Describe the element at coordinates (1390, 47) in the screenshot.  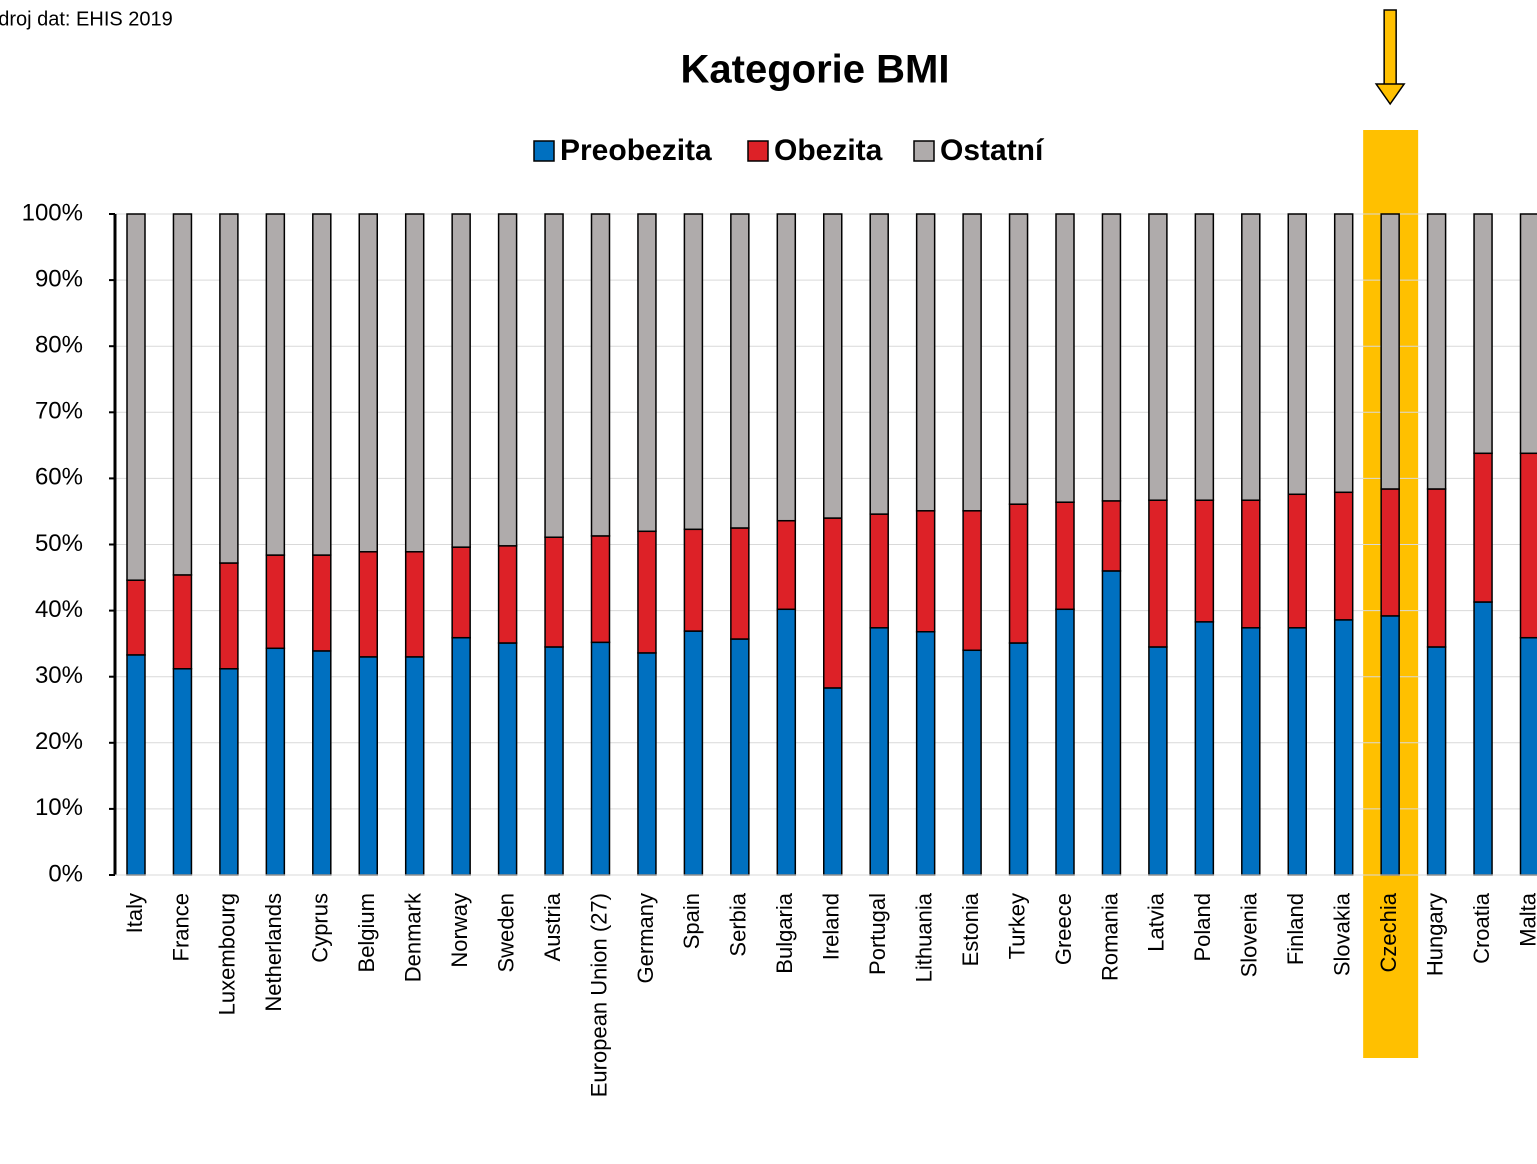
I see `highlight-arrow-shaft` at that location.